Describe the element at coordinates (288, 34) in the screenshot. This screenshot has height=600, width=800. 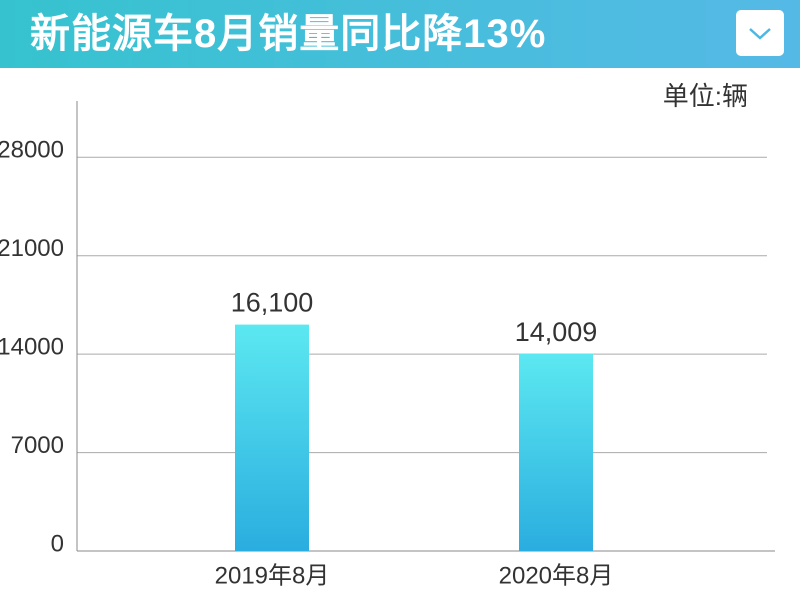
I see `chart-title: 新能源车8月销量同比降13%` at that location.